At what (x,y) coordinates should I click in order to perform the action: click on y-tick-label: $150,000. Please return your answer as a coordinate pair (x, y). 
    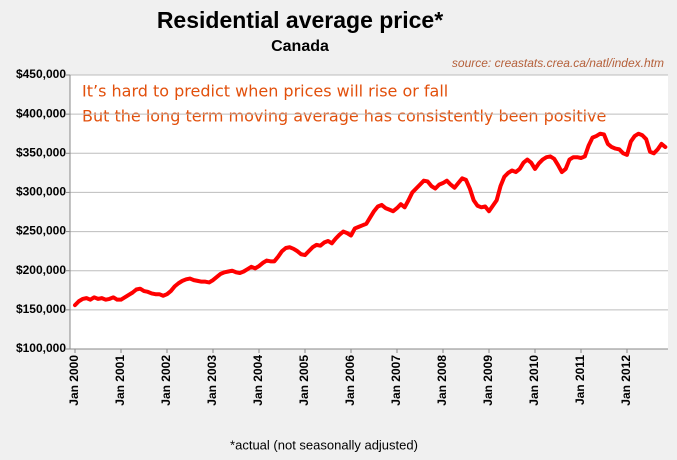
    Looking at the image, I should click on (41, 309).